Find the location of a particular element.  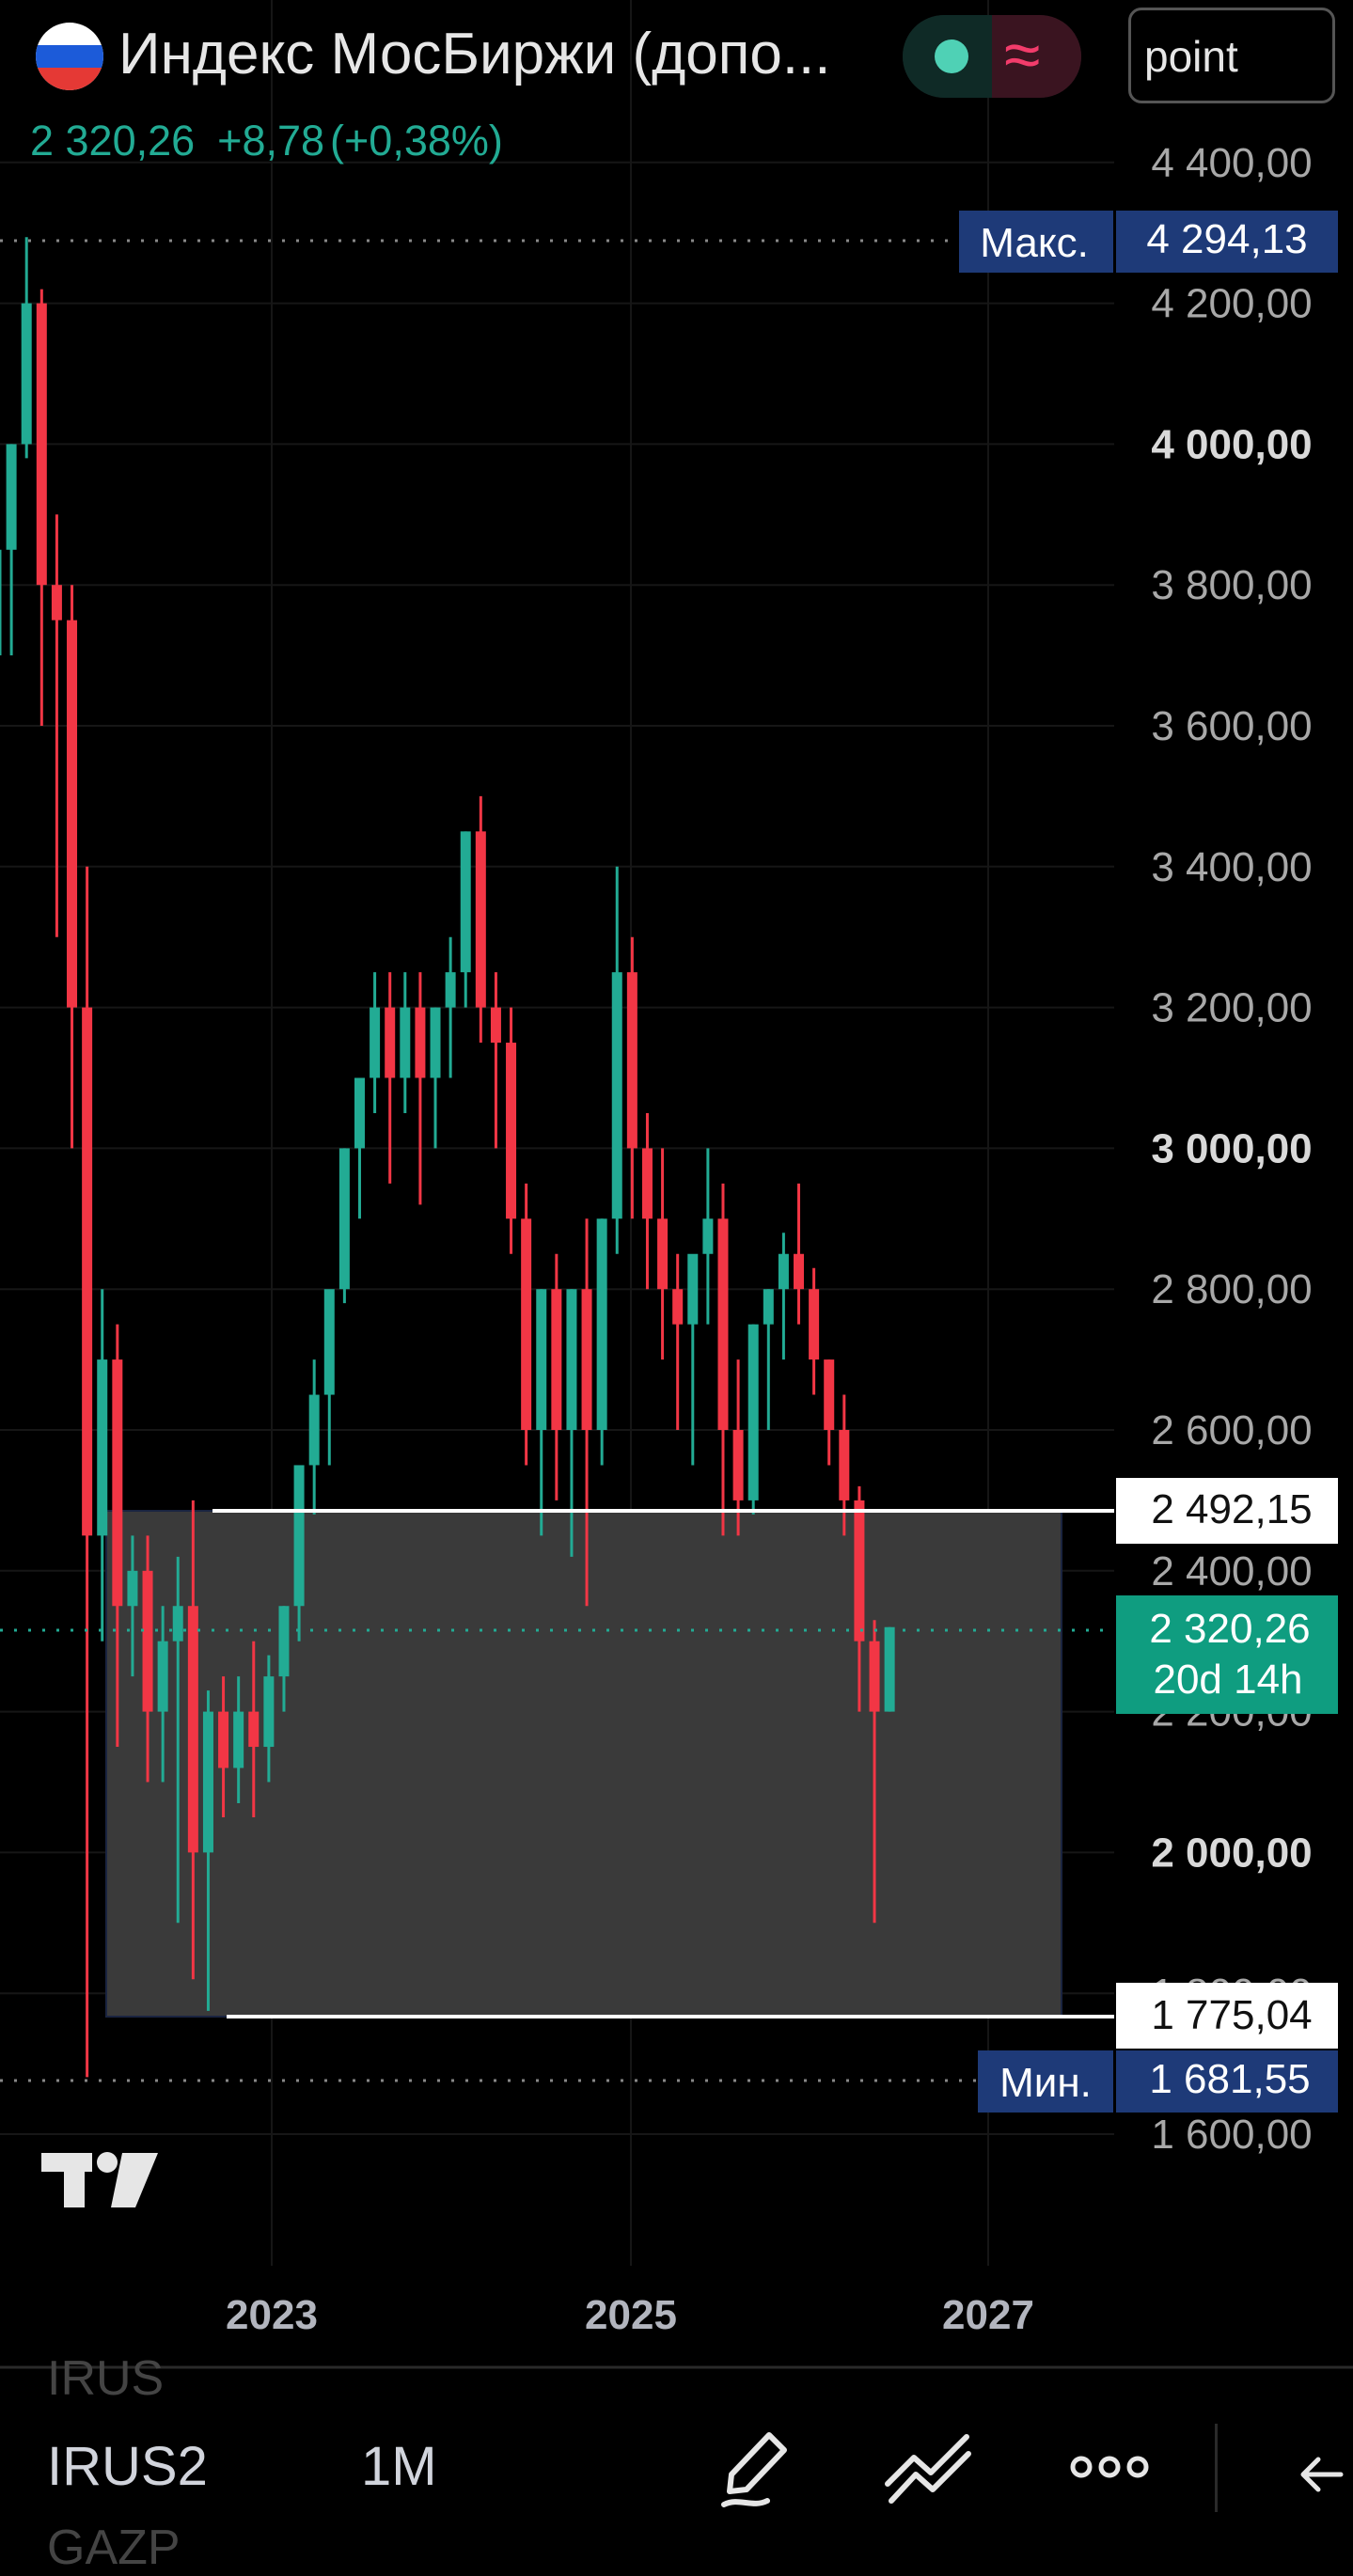

min-value: 1 681,55 is located at coordinates (1229, 2079).